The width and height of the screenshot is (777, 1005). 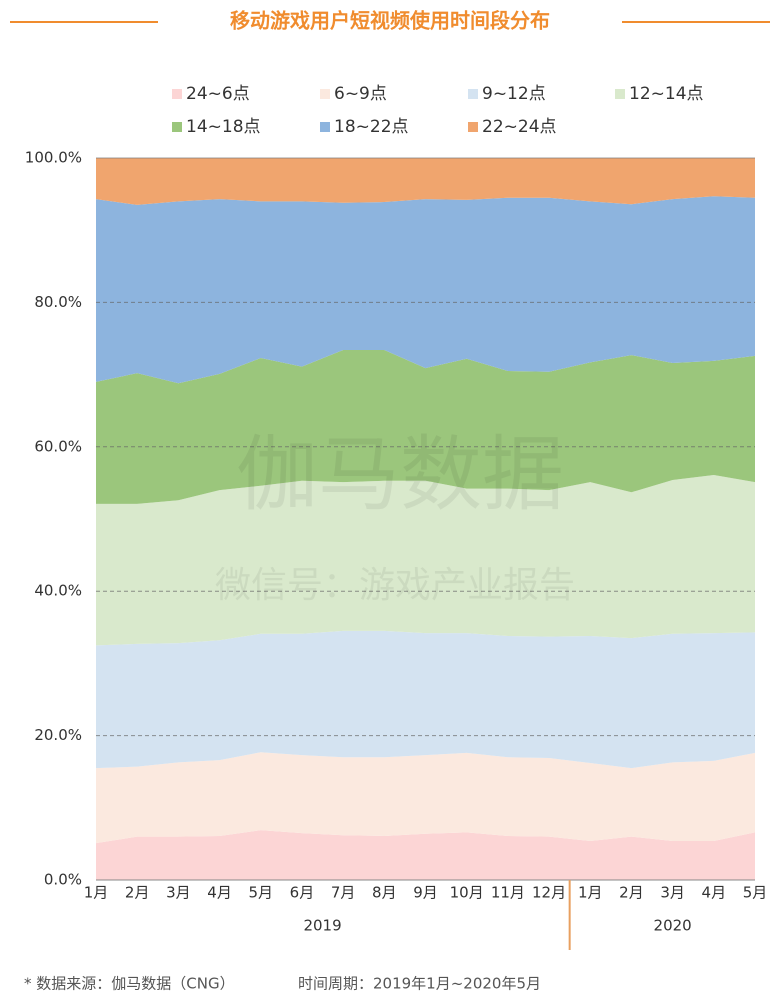 I want to click on group-label: 2020, so click(x=673, y=926).